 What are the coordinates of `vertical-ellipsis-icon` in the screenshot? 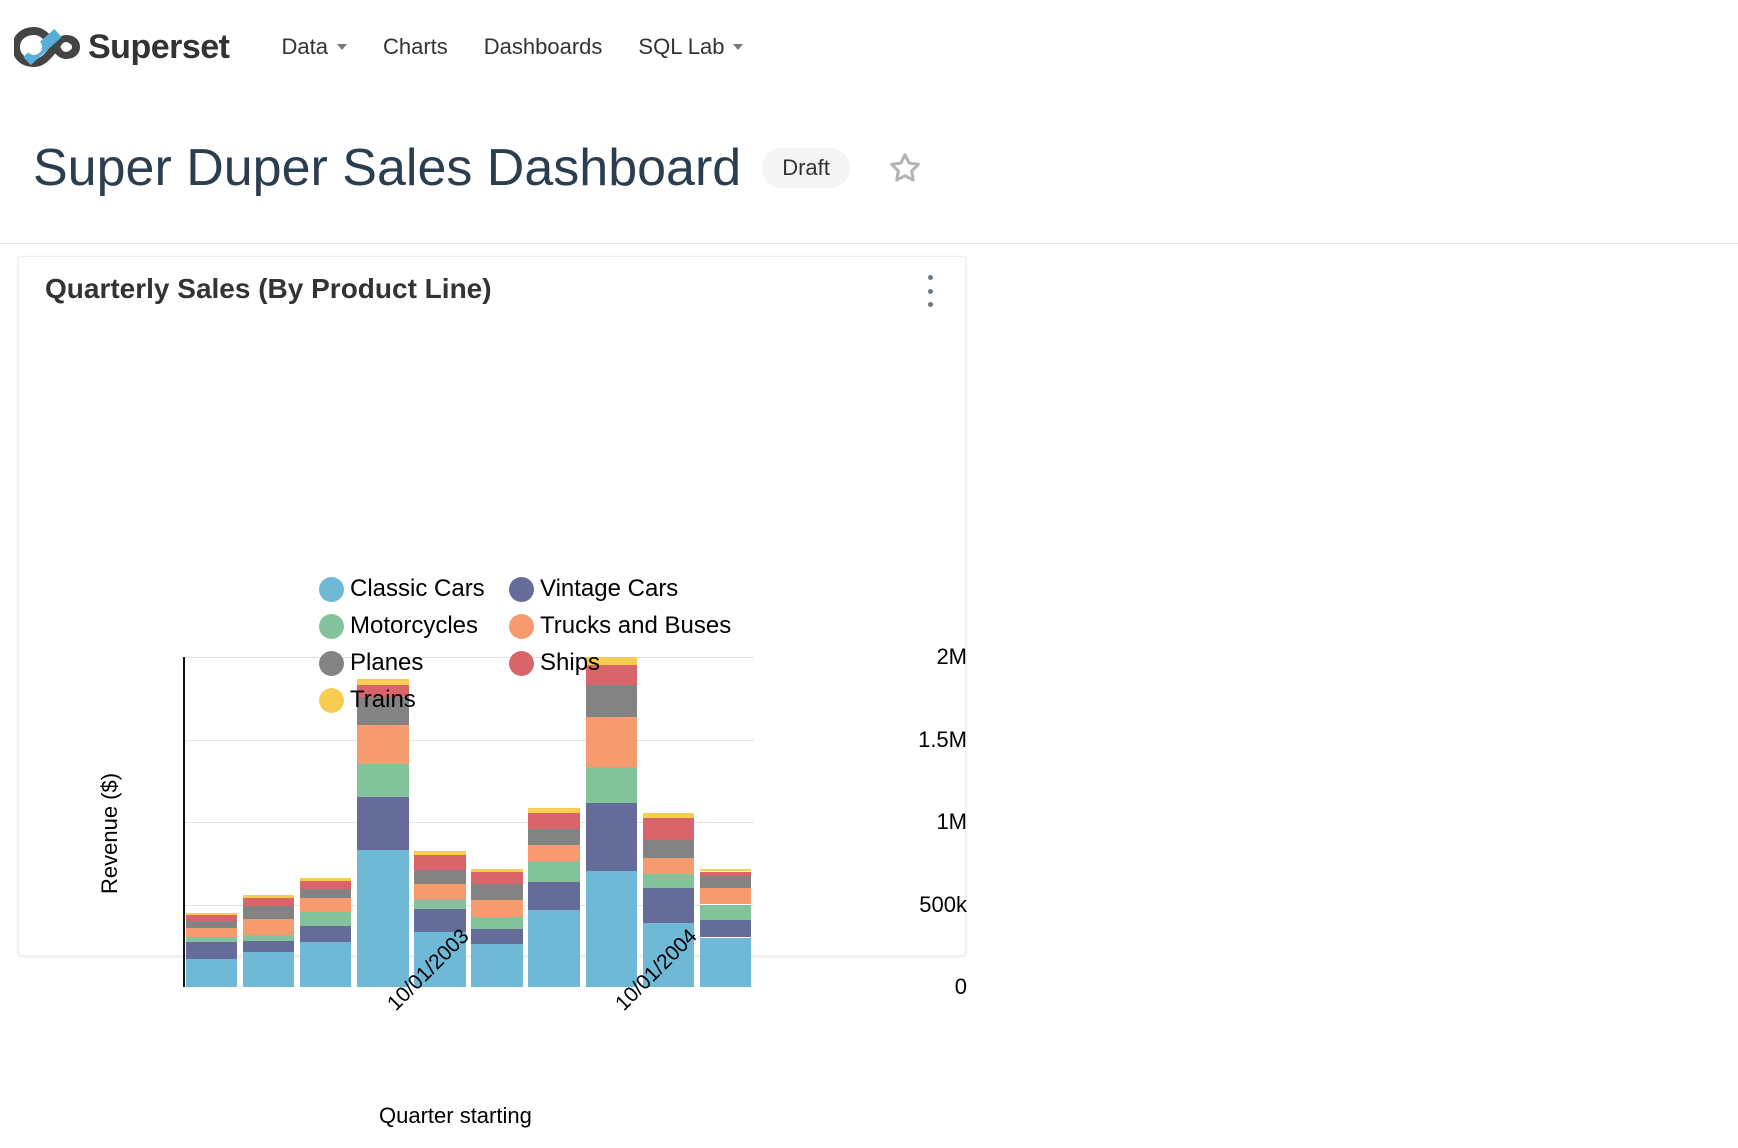 It's located at (930, 291).